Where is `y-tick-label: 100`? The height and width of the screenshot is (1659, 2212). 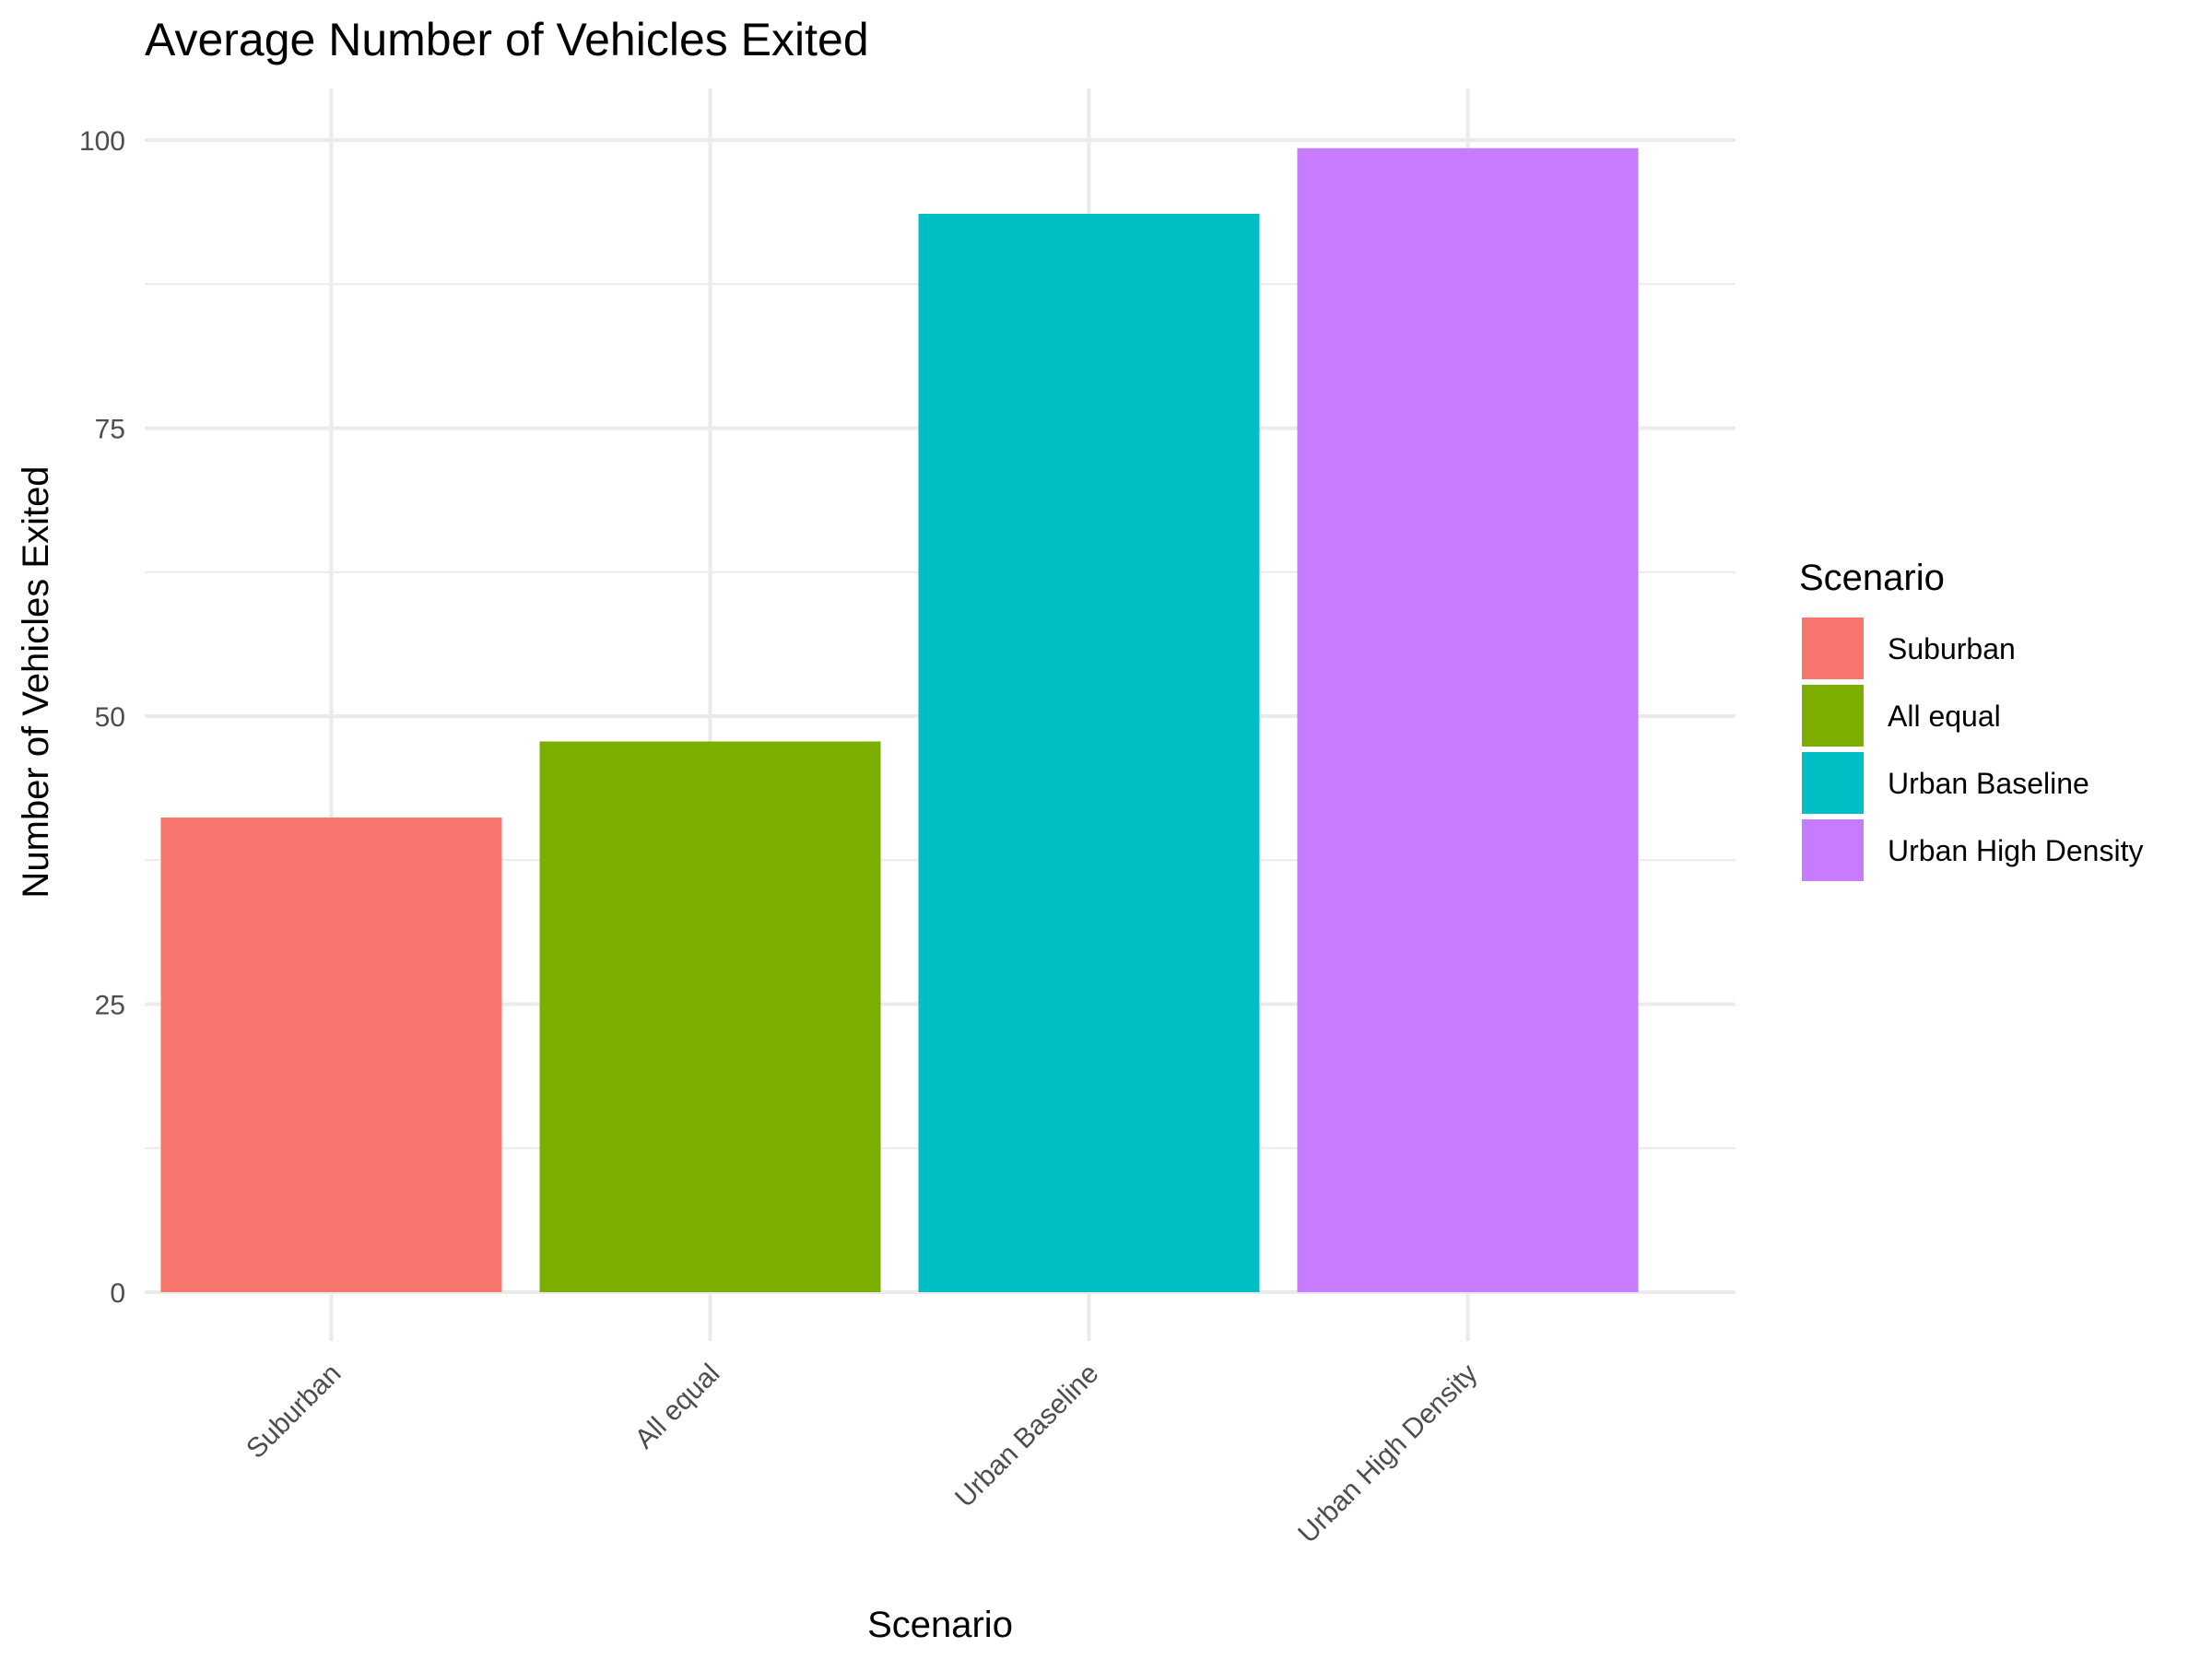 y-tick-label: 100 is located at coordinates (102, 141).